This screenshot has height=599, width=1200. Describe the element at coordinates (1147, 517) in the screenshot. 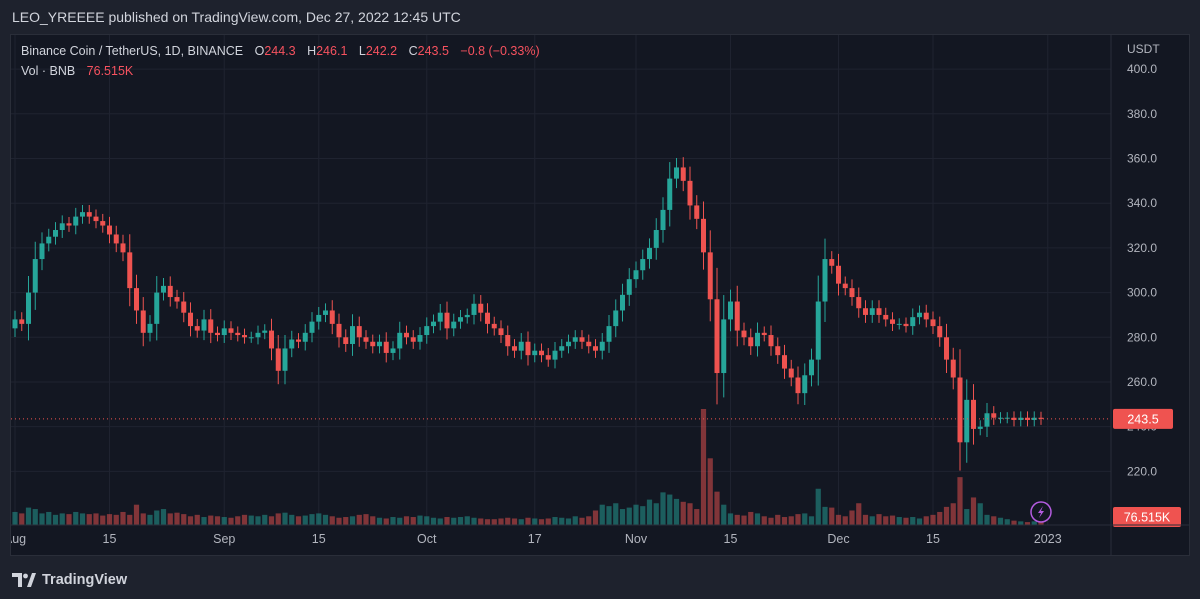

I see `last-volume-tag` at that location.